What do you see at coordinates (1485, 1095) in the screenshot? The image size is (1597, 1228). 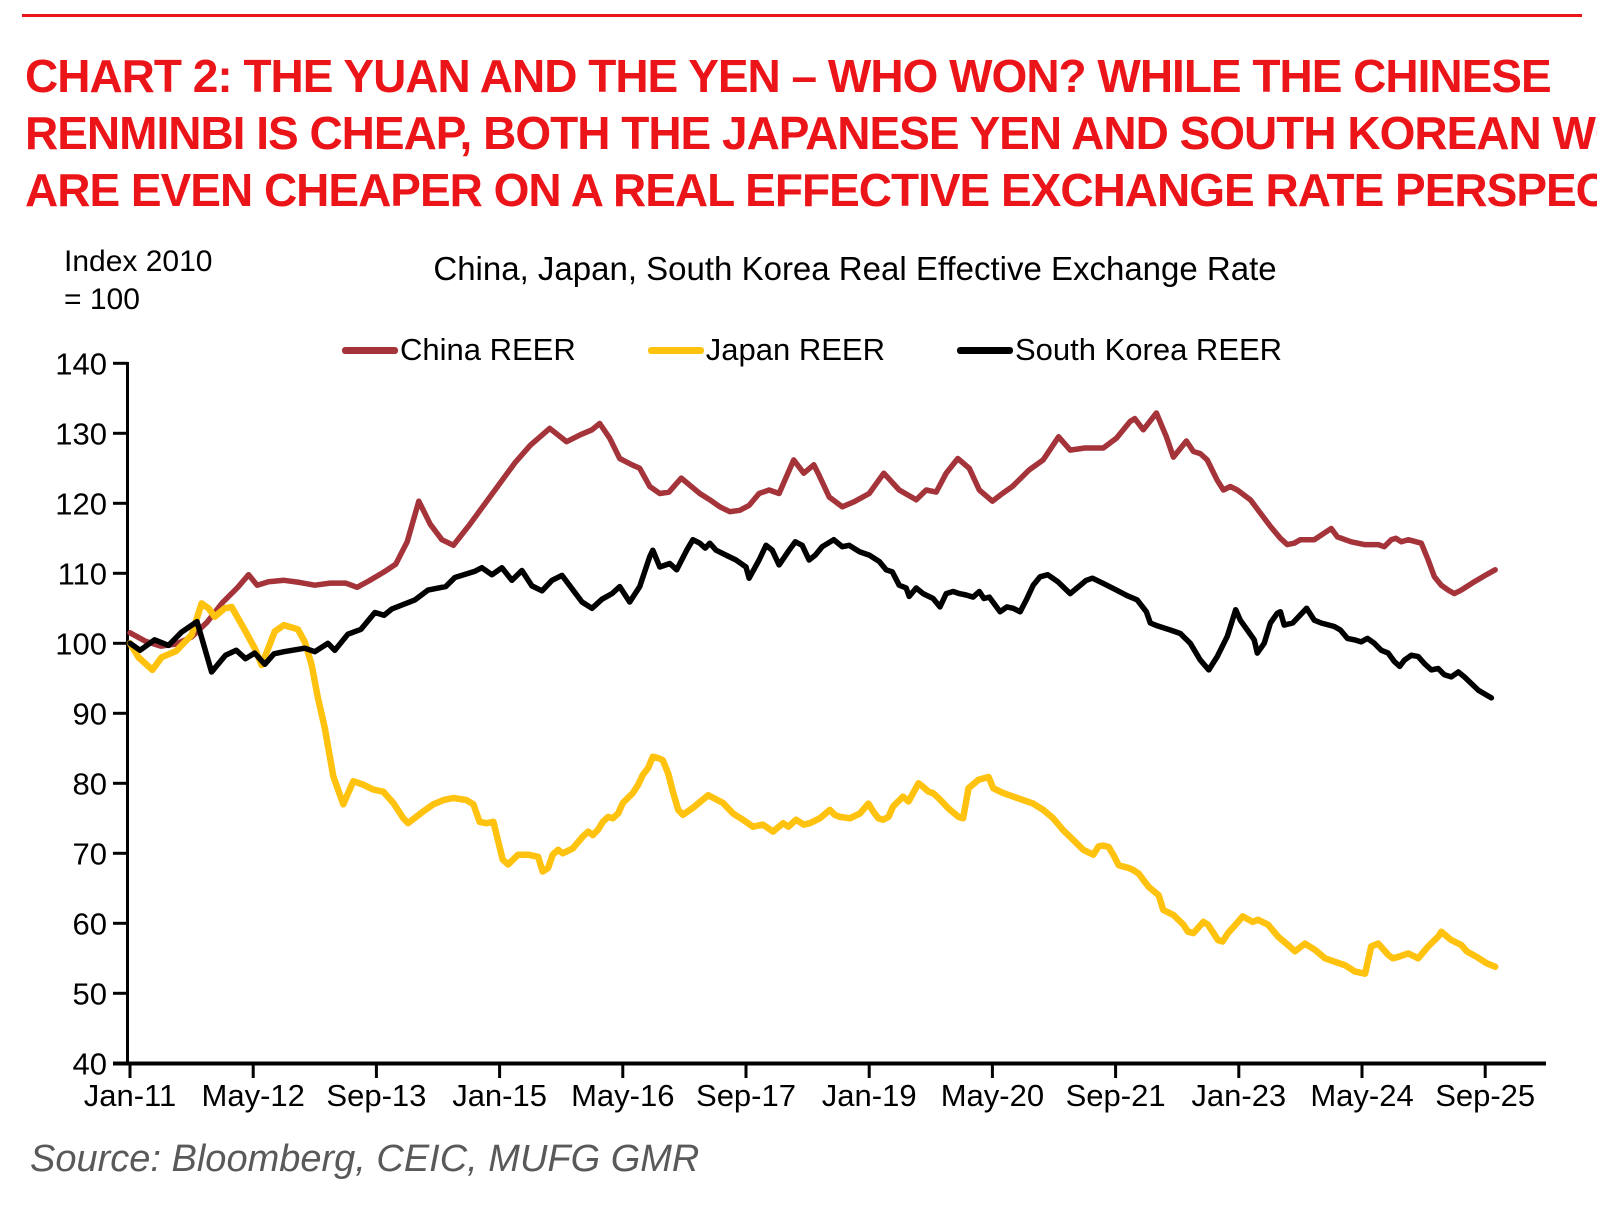 I see `x-tick-label: Sep-25` at bounding box center [1485, 1095].